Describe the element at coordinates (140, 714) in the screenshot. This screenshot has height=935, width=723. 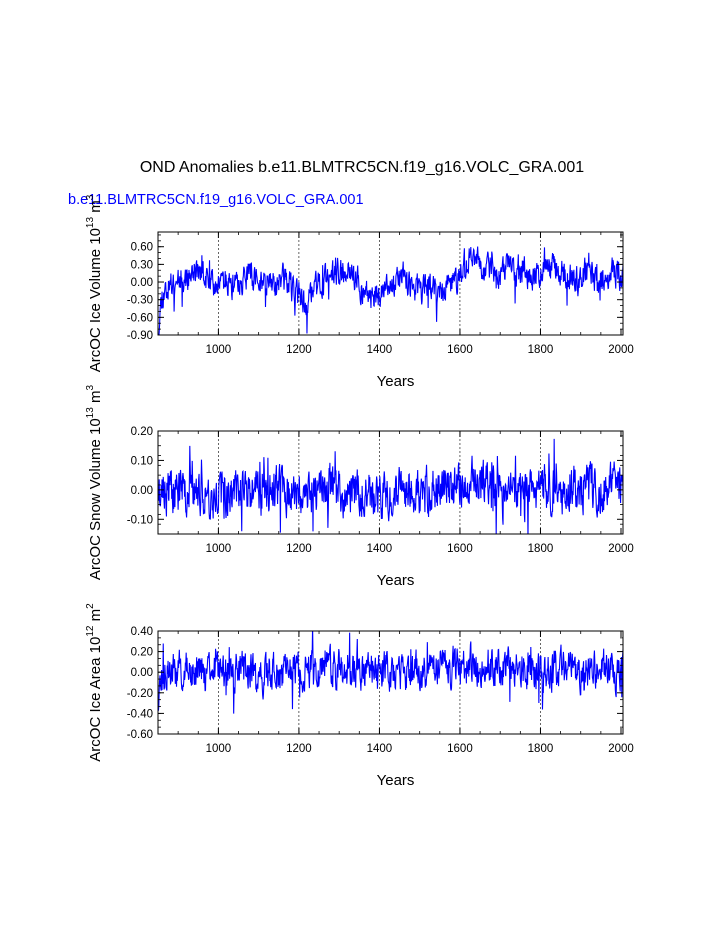
I see `y-tick-label: -0.40` at that location.